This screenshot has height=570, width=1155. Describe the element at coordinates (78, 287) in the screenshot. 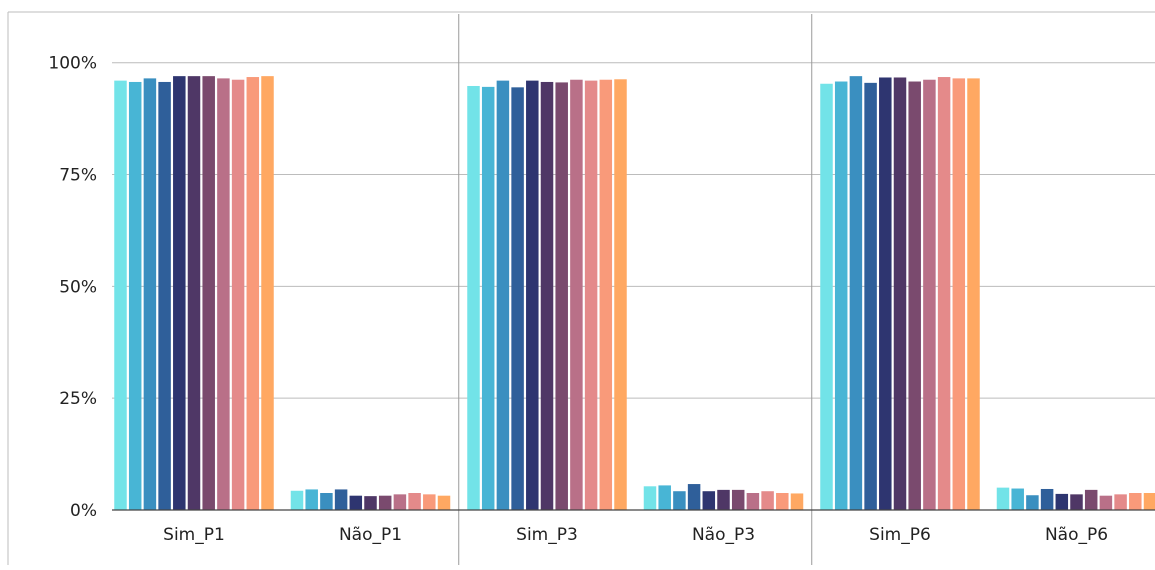

I see `y-tick-label: 50%` at that location.